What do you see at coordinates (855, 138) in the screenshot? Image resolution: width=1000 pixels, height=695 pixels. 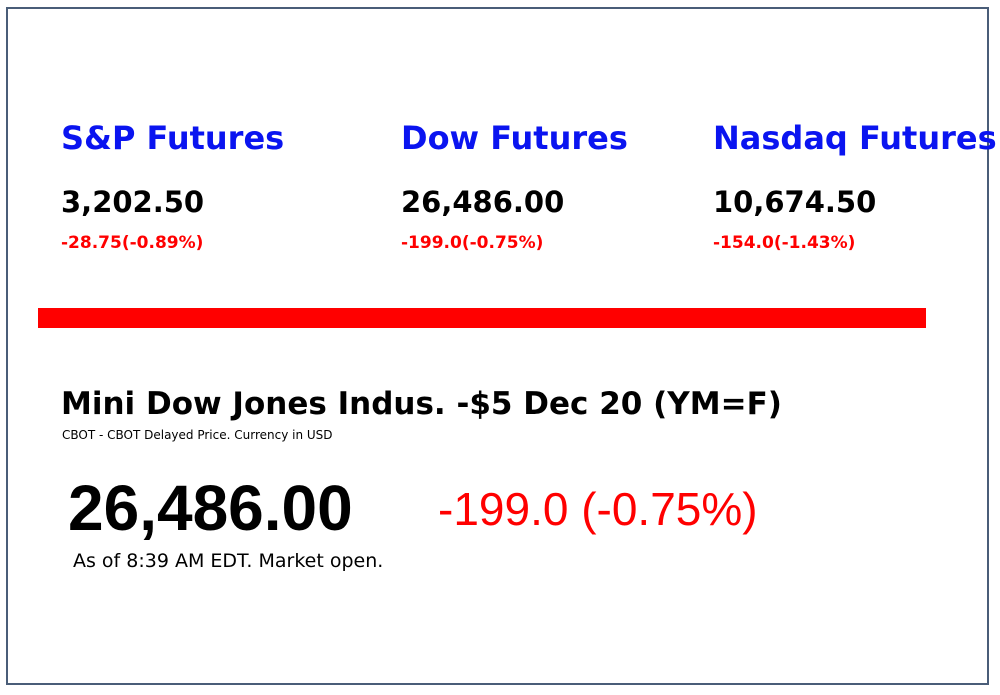 I see `futures-nasdaq-name: Nasdaq Futures` at bounding box center [855, 138].